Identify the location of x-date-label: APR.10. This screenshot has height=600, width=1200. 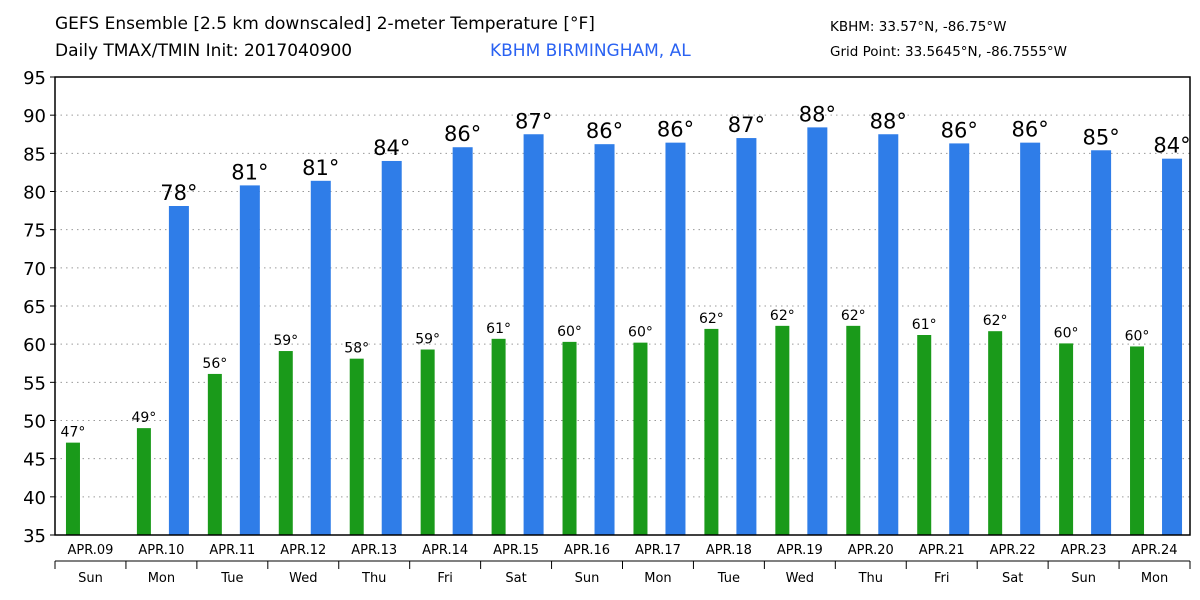
(161, 550).